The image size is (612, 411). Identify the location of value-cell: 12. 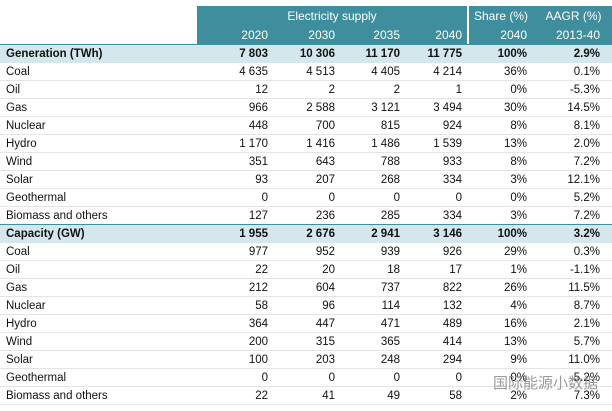
(261, 90).